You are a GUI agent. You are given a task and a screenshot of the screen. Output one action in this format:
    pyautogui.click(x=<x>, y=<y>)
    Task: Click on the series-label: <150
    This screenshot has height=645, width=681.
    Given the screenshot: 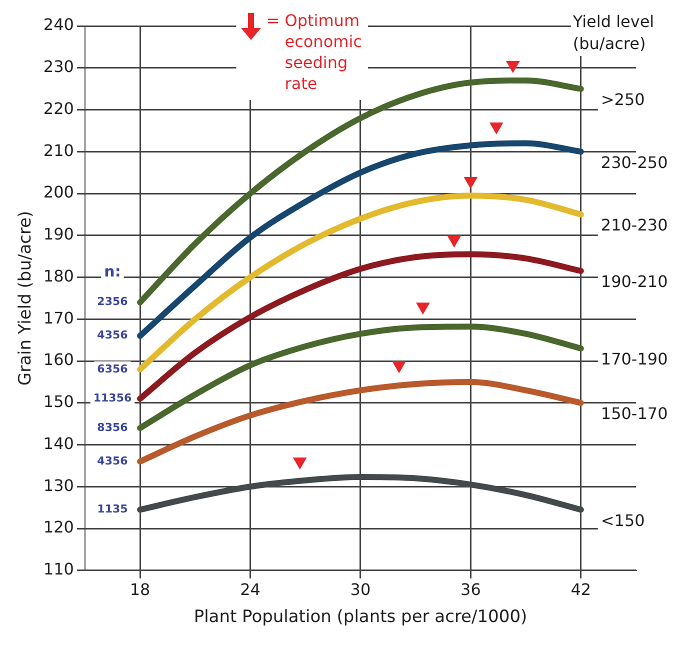 What is the action you would take?
    pyautogui.click(x=622, y=520)
    